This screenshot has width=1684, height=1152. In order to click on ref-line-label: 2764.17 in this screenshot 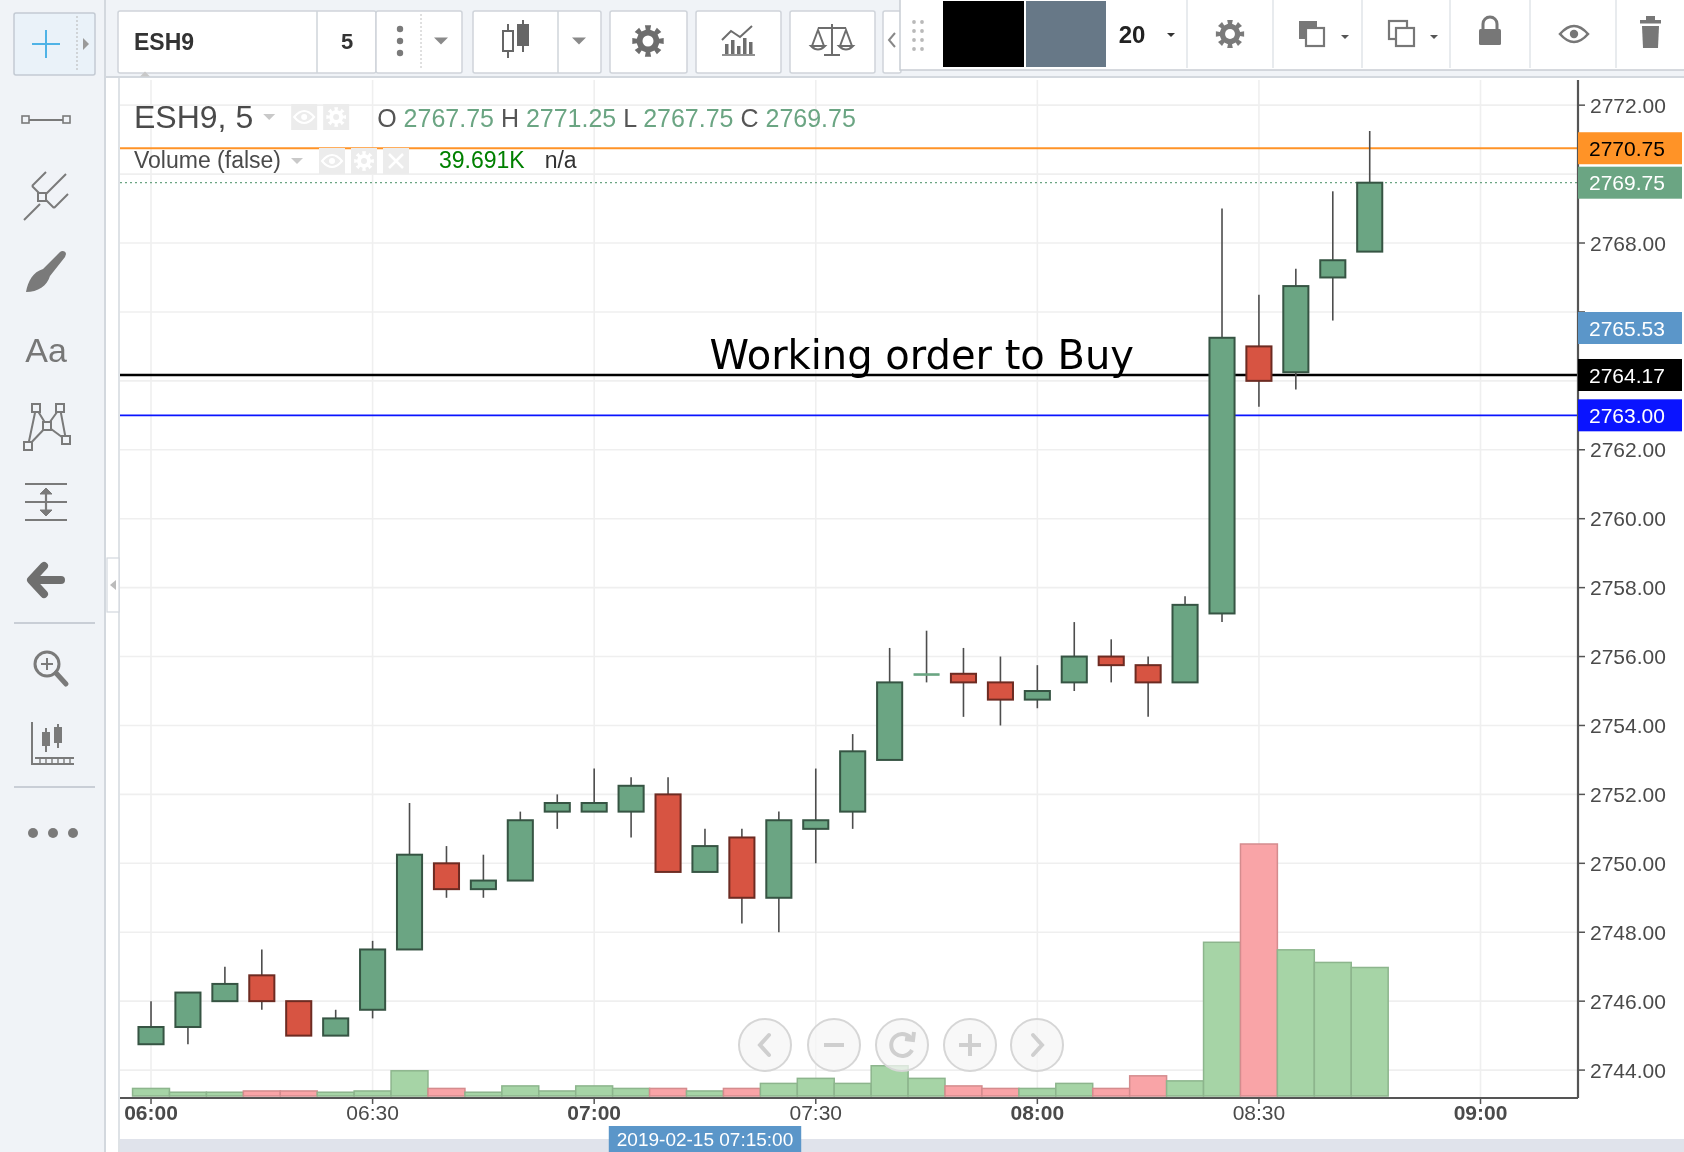, I will do `click(1627, 375)`.